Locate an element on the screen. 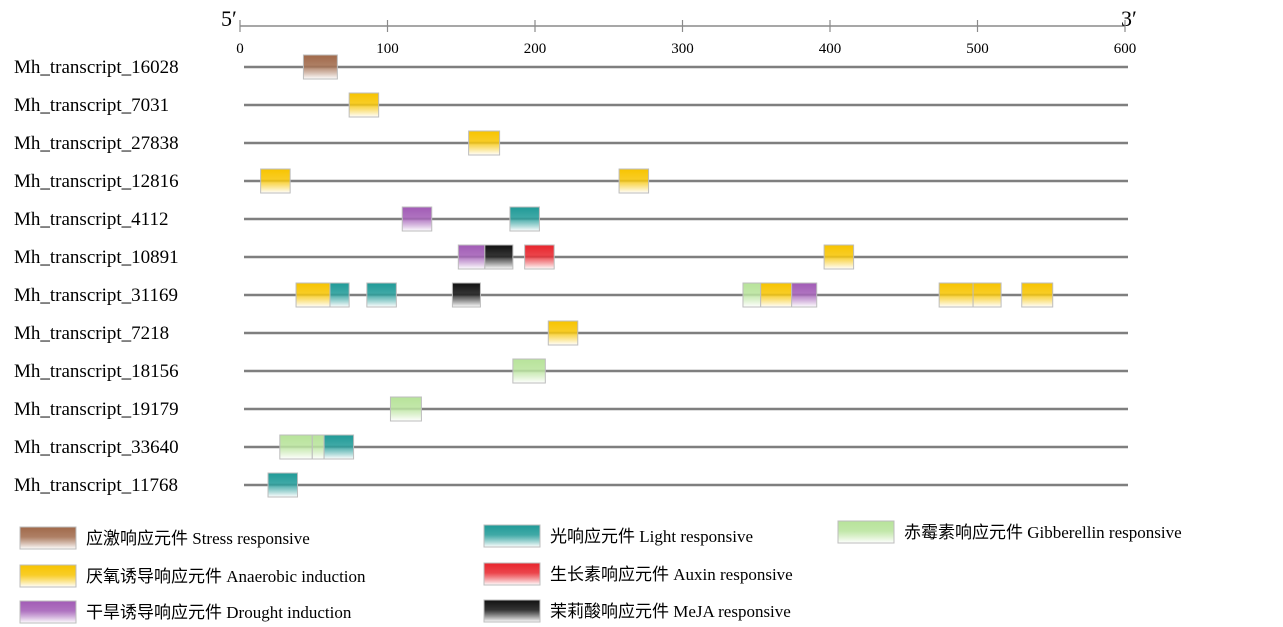  transcript-row: Mh_transcript_19179 is located at coordinates (571, 409).